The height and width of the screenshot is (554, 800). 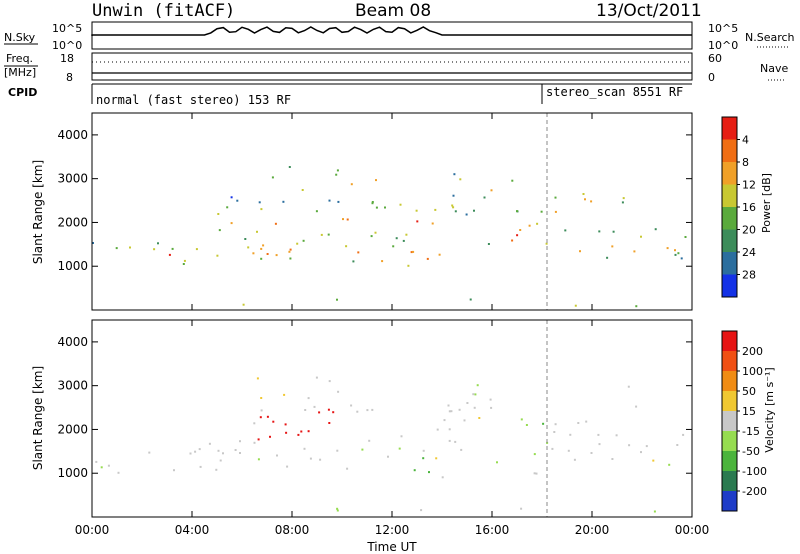 What do you see at coordinates (393, 11) in the screenshot?
I see `beam-title: Beam 08` at bounding box center [393, 11].